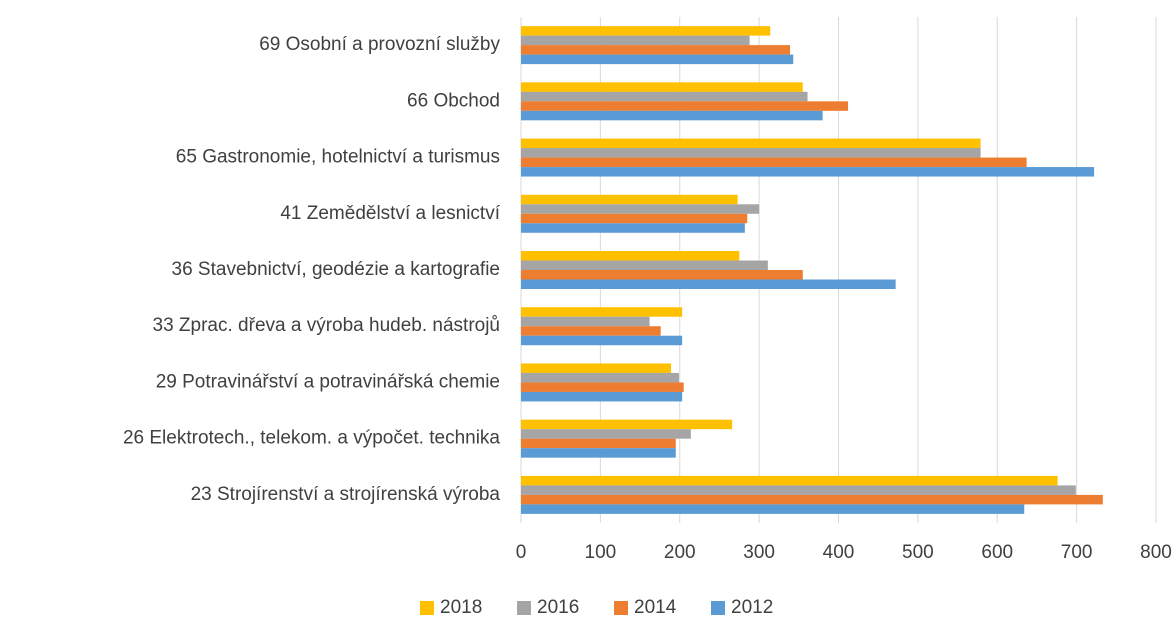 The height and width of the screenshot is (619, 1176). What do you see at coordinates (558, 607) in the screenshot?
I see `legend-label: 2016` at bounding box center [558, 607].